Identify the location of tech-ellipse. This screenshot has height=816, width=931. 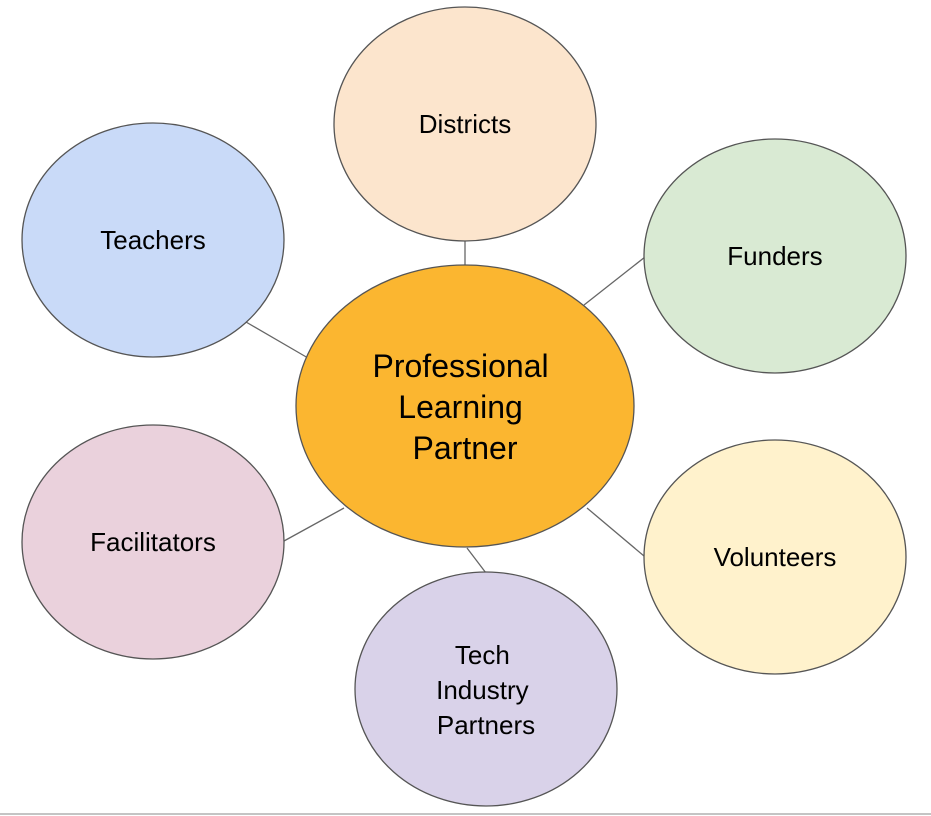
(486, 689).